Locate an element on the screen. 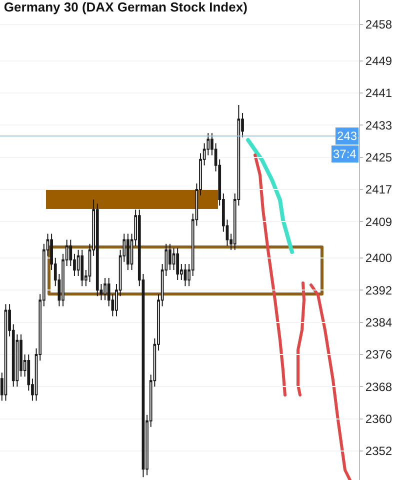  chart-title: Germany 30 (DAX German Stock Index) is located at coordinates (126, 7).